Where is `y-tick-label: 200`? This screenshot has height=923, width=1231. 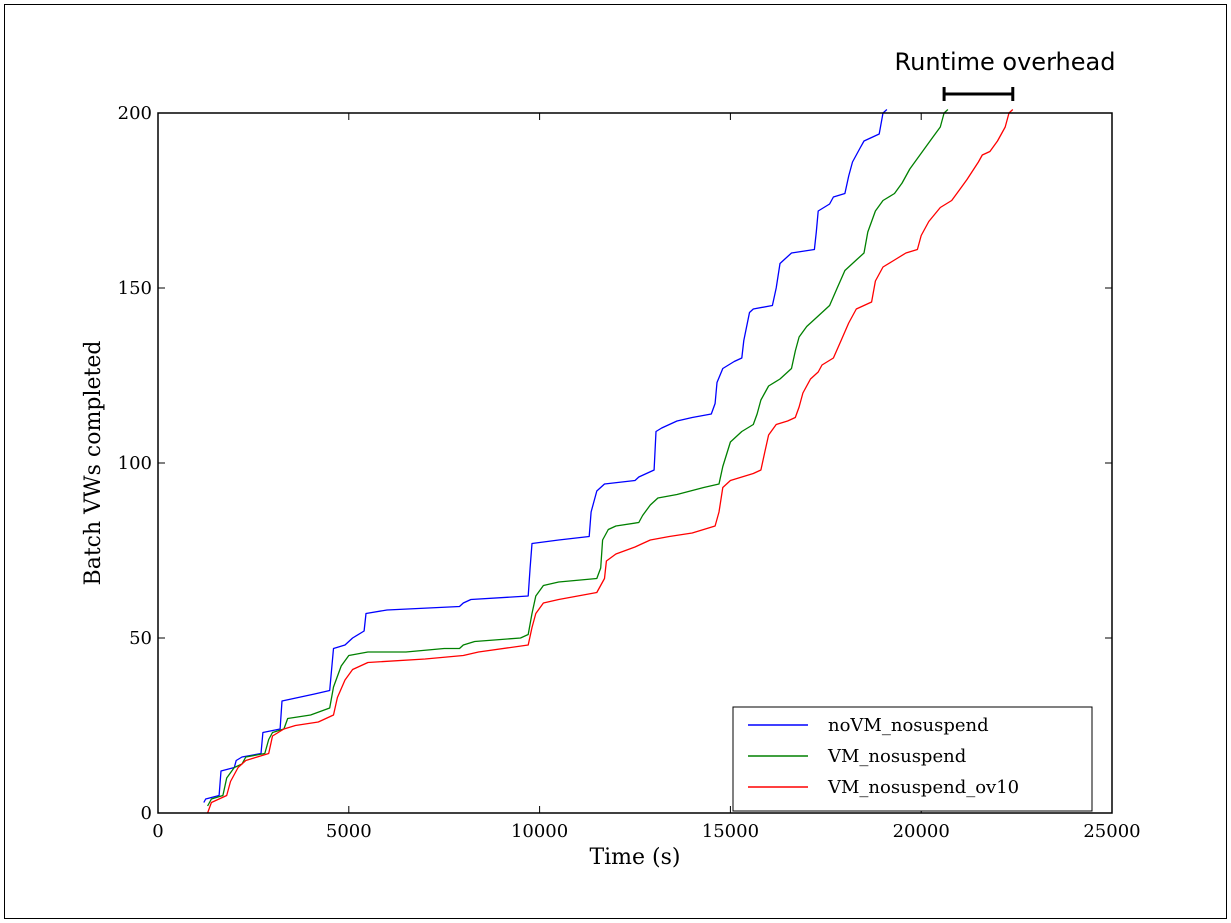 y-tick-label: 200 is located at coordinates (135, 113).